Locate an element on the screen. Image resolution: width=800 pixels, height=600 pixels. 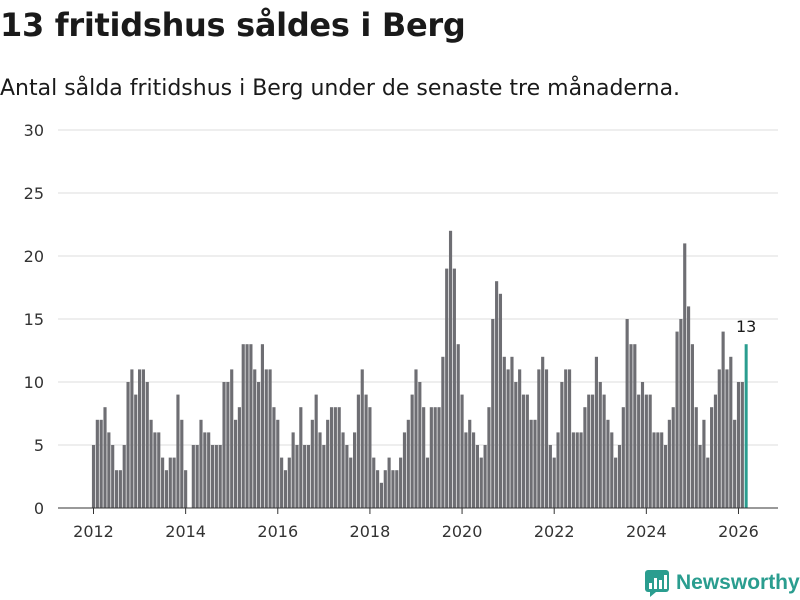
y-tick-label: 15 is located at coordinates (34, 319).